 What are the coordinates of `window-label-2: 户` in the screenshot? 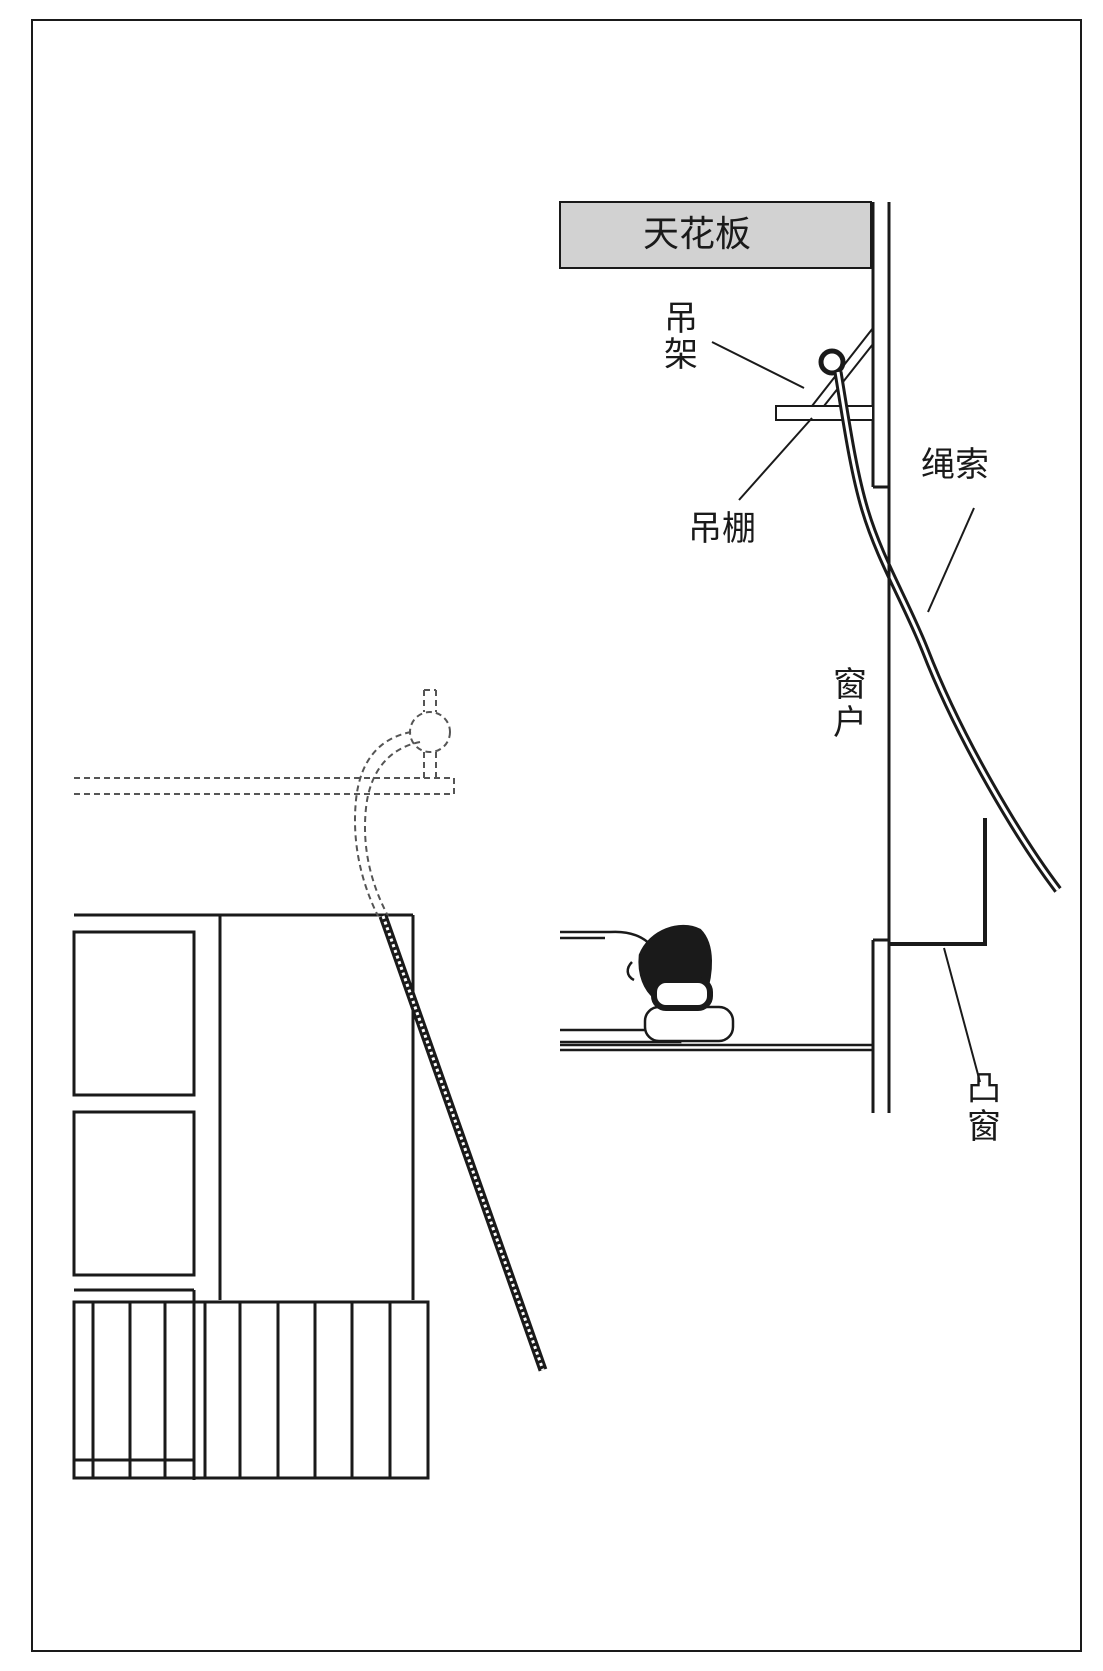 It's located at (850, 723).